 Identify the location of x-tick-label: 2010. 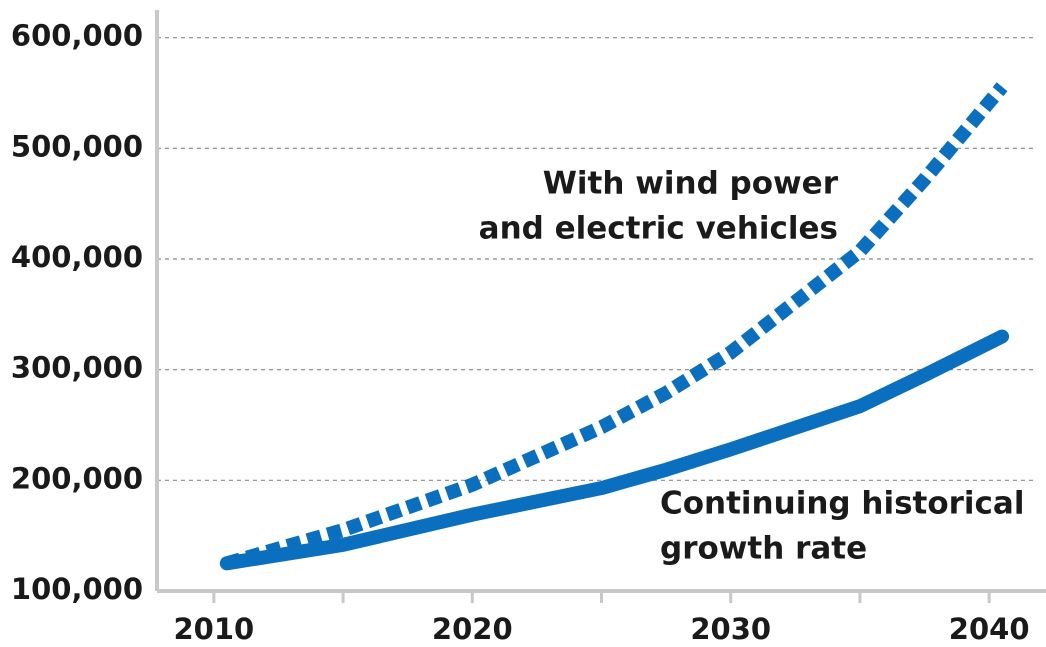
(213, 629).